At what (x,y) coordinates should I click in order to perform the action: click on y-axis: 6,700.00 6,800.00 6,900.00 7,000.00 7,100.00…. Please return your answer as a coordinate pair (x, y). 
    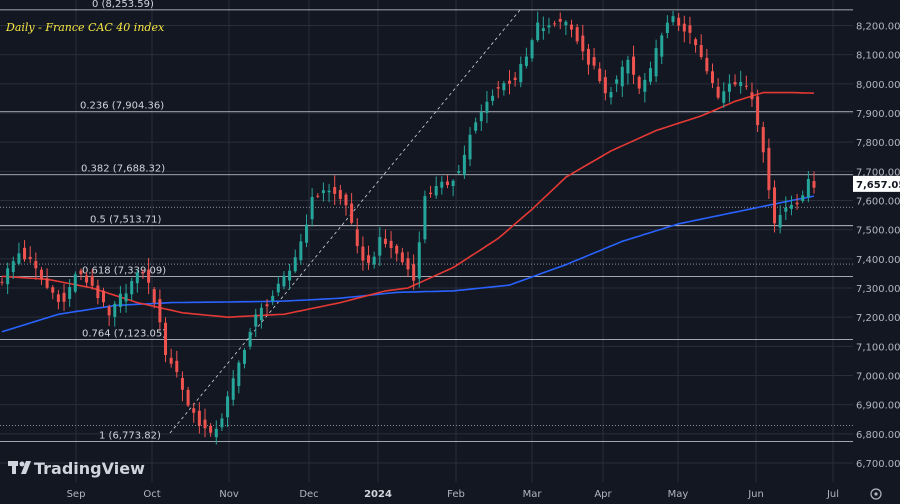
    Looking at the image, I should click on (876, 246).